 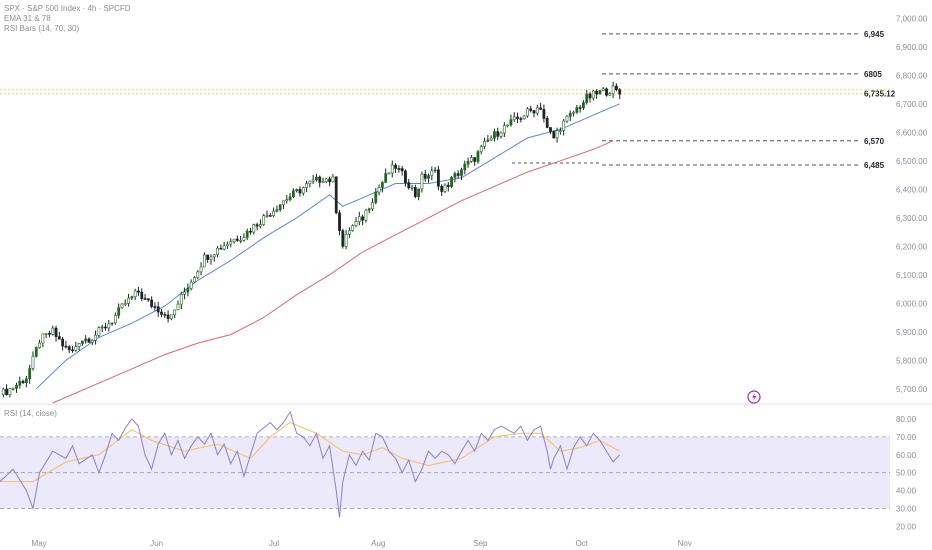 I want to click on price-axis-tick: 6,500.00, so click(x=912, y=161).